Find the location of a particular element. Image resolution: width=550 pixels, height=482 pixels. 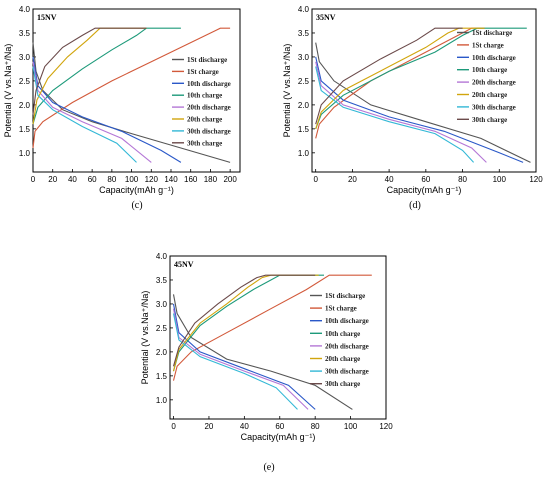

panel-name: 45NV is located at coordinates (184, 264).